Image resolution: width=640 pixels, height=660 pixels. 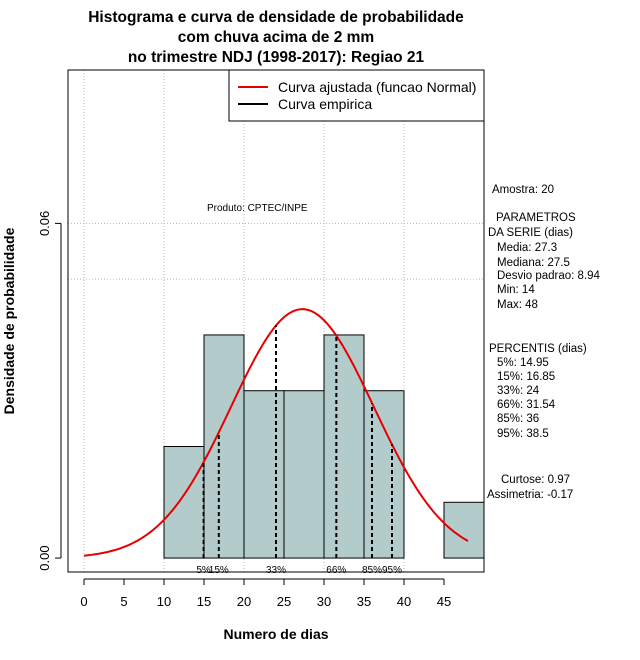 I want to click on x-tick-label-10: 10, so click(x=164, y=601).